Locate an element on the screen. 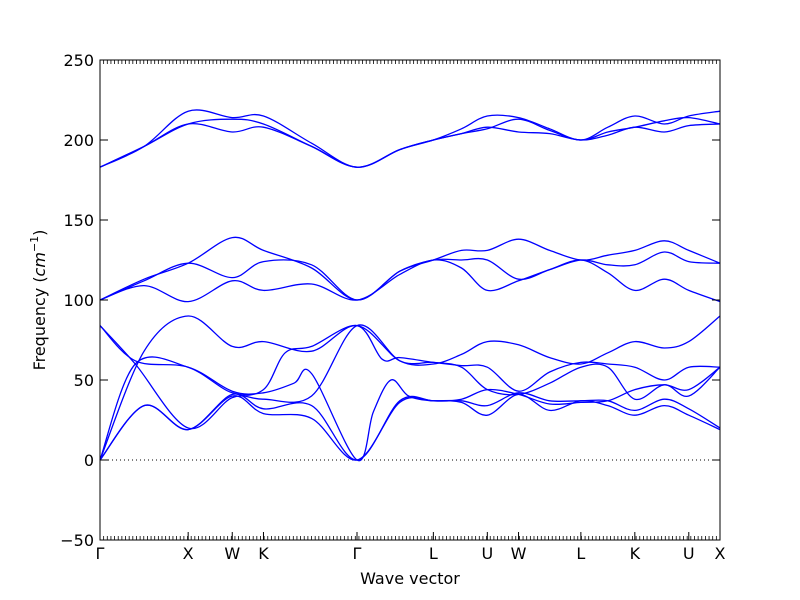  y-axis-title: Frequency (cm−1) is located at coordinates (38, 300).